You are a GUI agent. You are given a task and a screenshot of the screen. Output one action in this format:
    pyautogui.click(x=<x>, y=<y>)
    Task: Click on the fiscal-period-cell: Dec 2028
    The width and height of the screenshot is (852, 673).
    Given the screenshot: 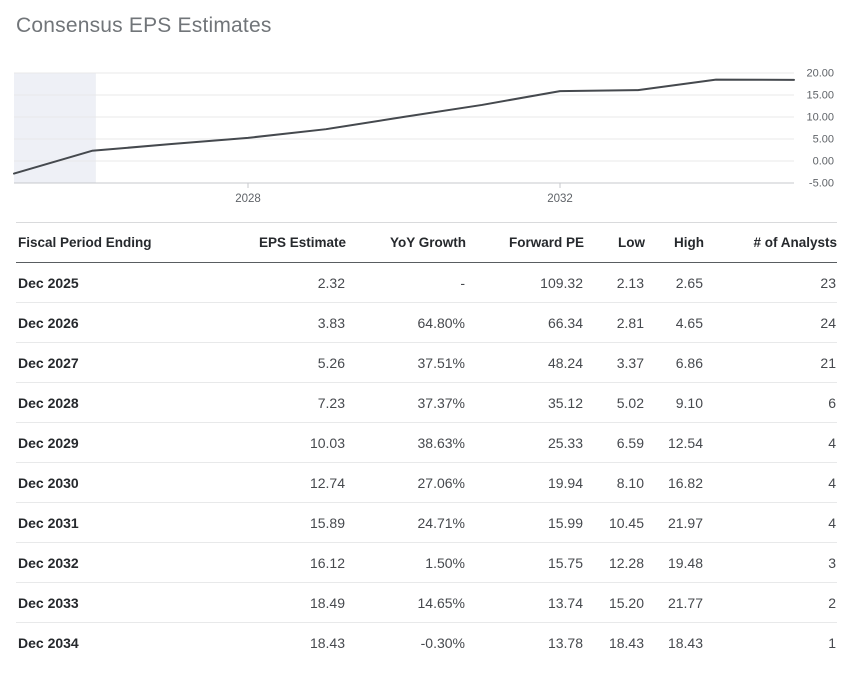 What is the action you would take?
    pyautogui.click(x=117, y=402)
    